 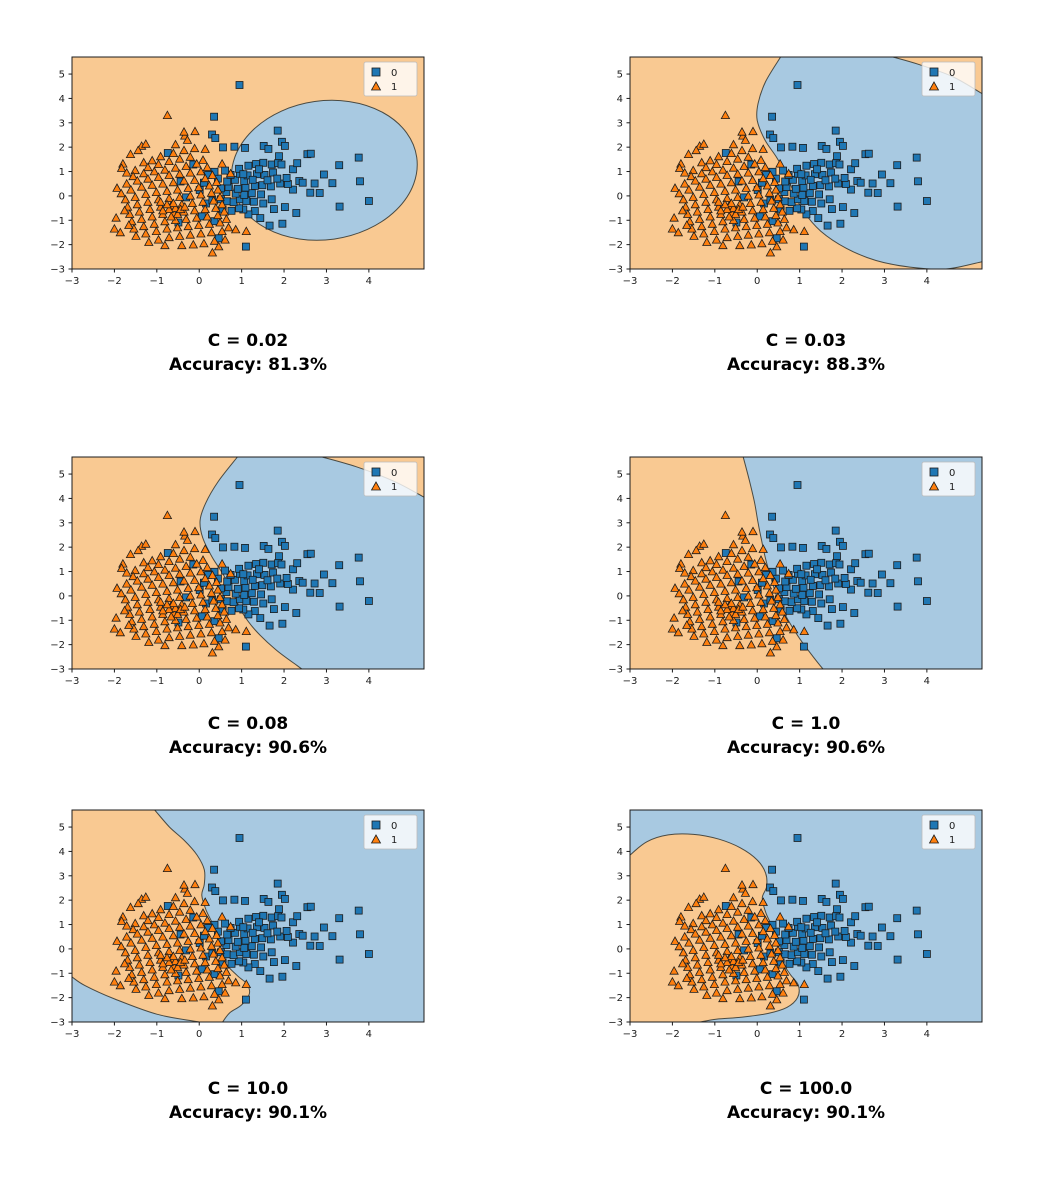 What do you see at coordinates (884, 1034) in the screenshot?
I see `x-tick-label: 3` at bounding box center [884, 1034].